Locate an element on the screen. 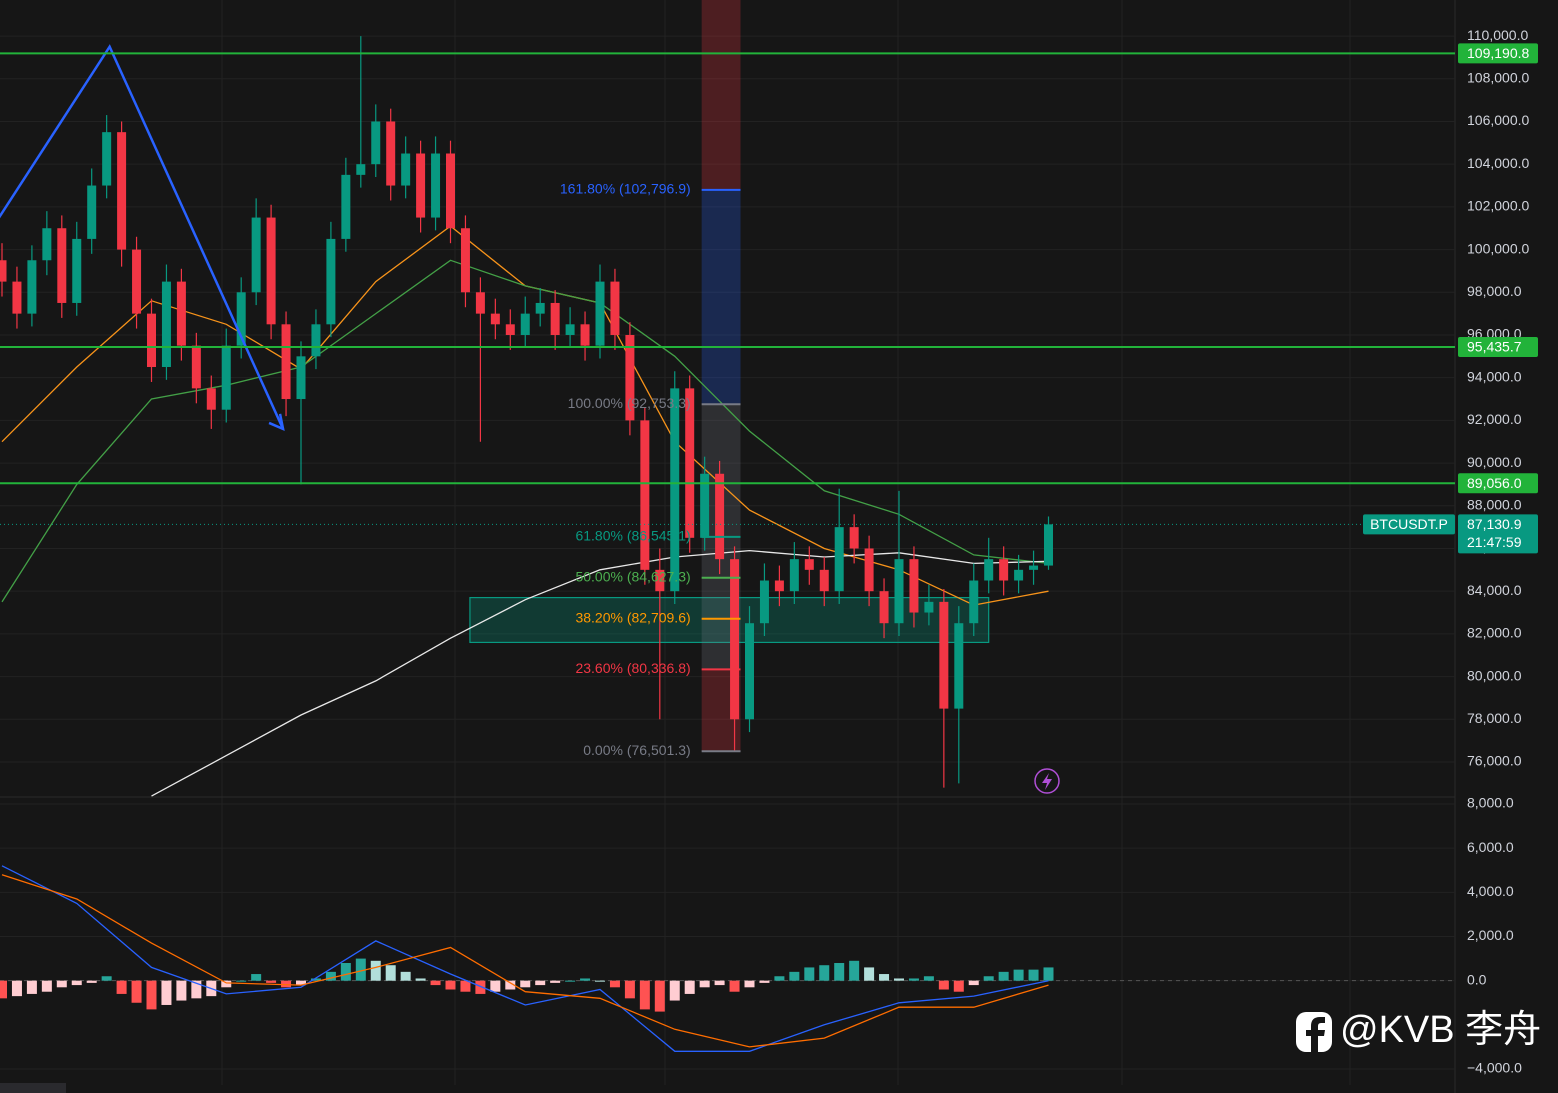  fib-band is located at coordinates (721, 297).